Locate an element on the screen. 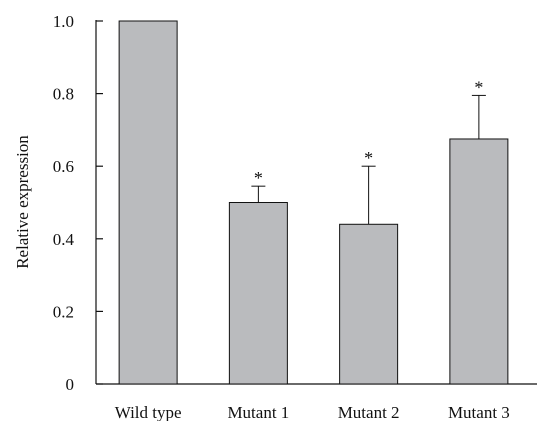 This screenshot has width=539, height=421. y-tick-label: 0.6 is located at coordinates (63, 166).